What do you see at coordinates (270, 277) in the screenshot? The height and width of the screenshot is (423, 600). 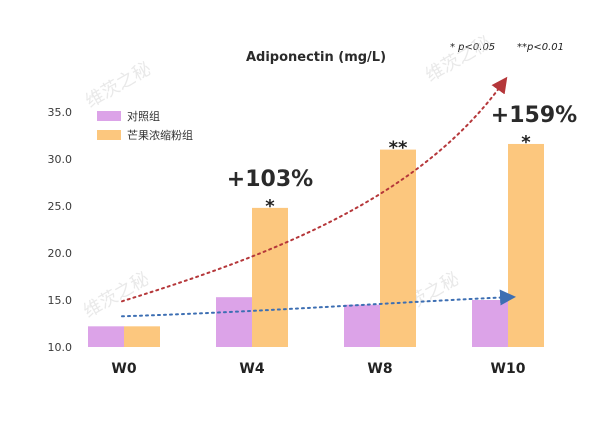 I see `bar-mango-w4` at bounding box center [270, 277].